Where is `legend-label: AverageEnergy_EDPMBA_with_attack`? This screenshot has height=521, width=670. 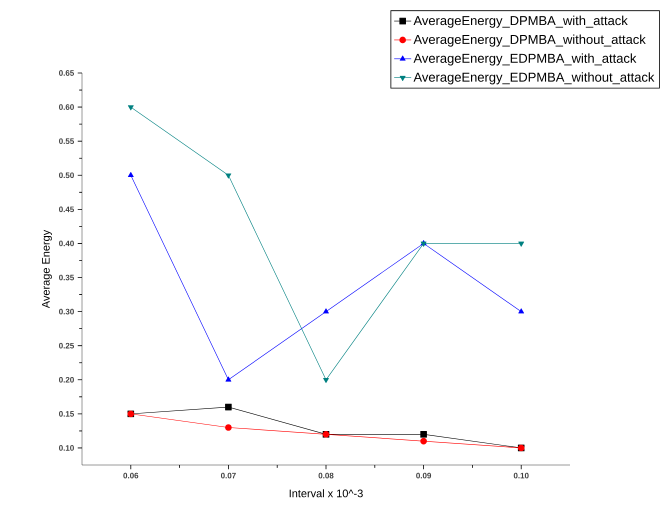 legend-label: AverageEnergy_EDPMBA_with_attack is located at coordinates (525, 59).